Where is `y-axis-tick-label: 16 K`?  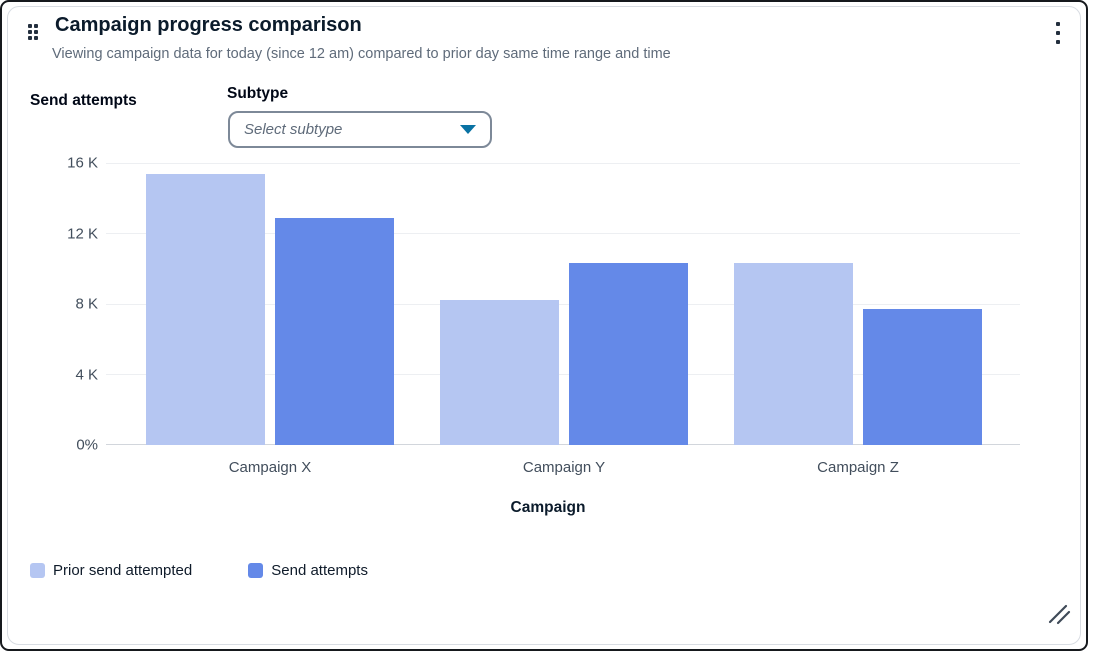 y-axis-tick-label: 16 K is located at coordinates (82, 163).